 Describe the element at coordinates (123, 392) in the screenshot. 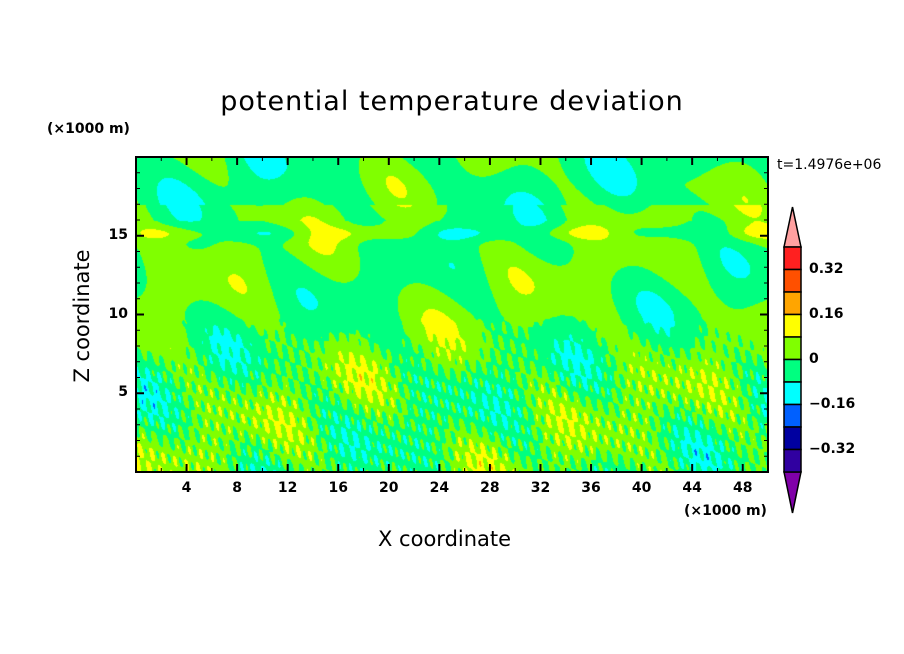

I see `y-tick-label: 5` at that location.